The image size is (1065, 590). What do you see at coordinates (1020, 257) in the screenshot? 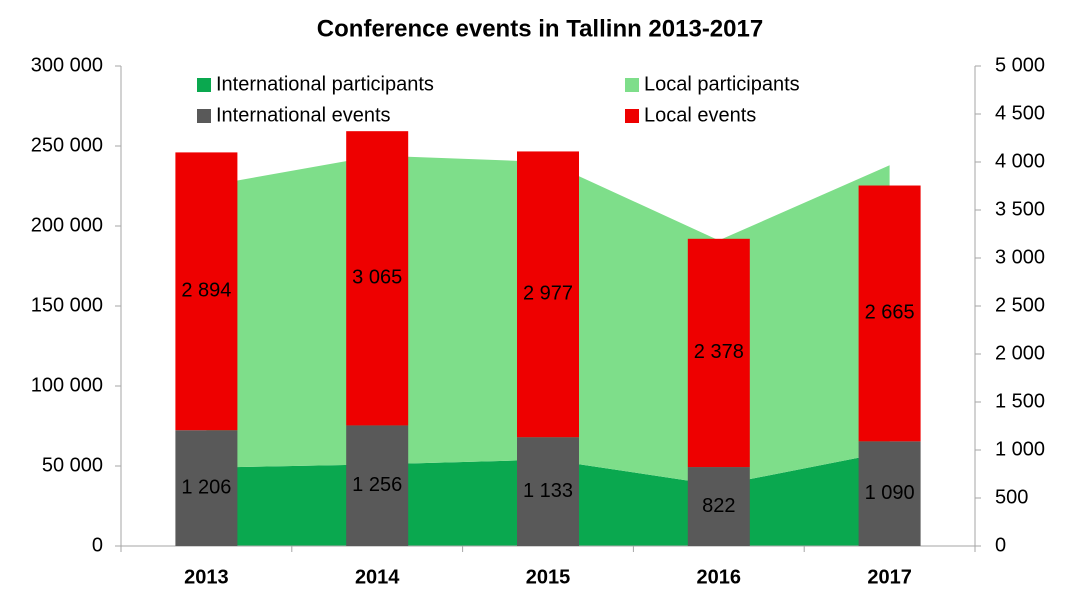
I see `y2-tick-label: 3 000` at bounding box center [1020, 257].